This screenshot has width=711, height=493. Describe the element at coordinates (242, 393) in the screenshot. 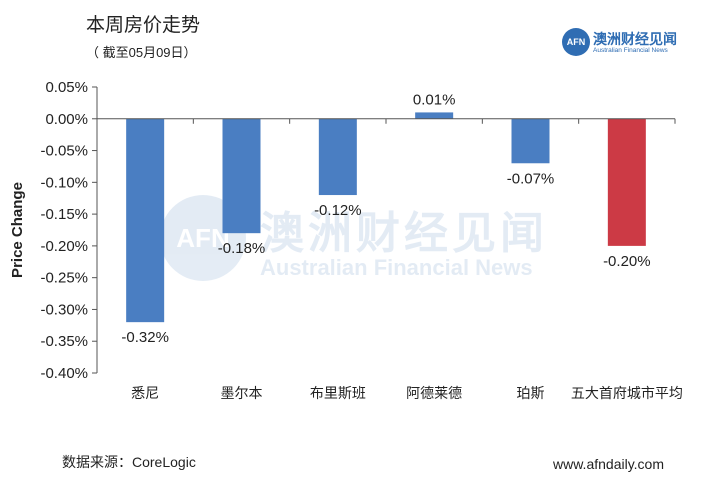

I see `category-label-1: 墨尔本` at that location.